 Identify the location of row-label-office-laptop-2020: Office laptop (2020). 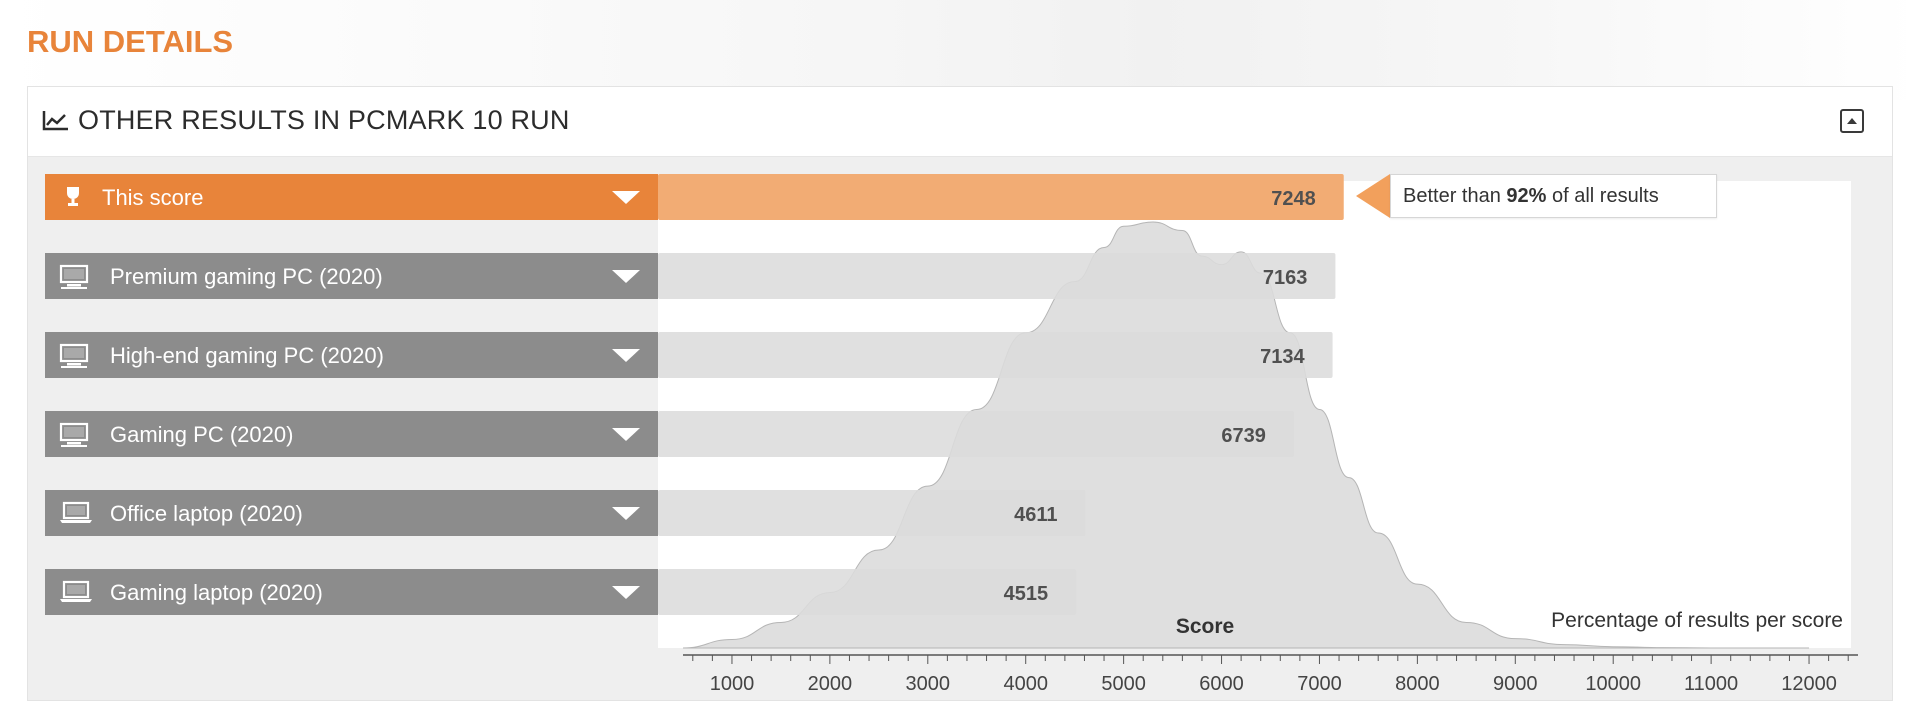
(351, 513).